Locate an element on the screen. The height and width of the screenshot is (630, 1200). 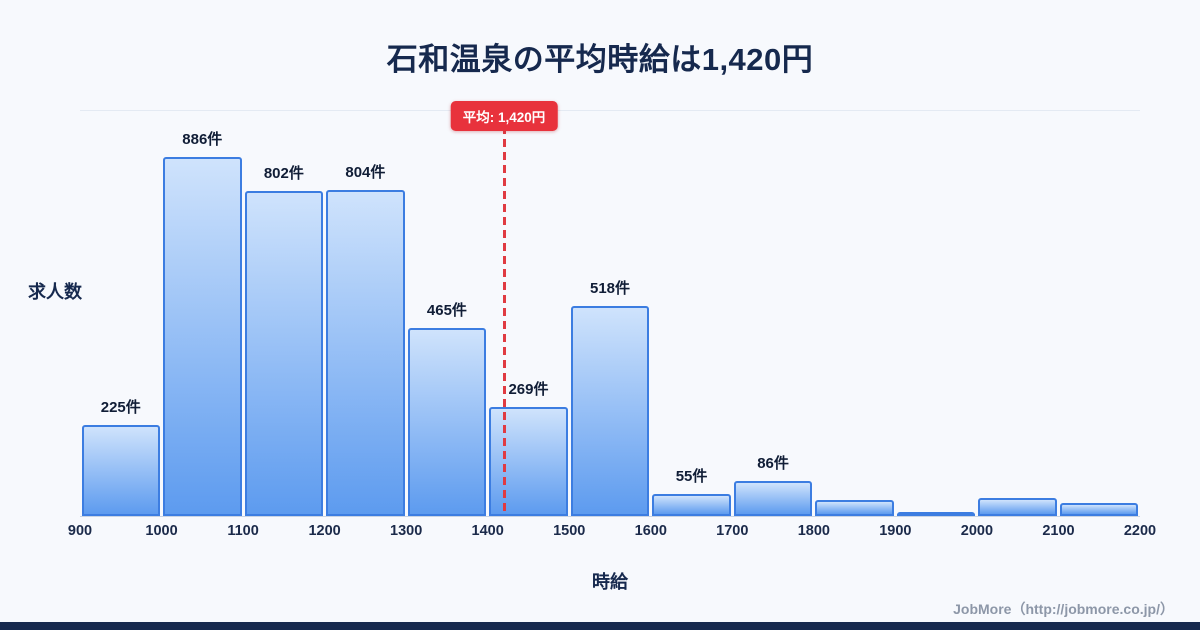
y-axis-label: 求人数 is located at coordinates (55, 292).